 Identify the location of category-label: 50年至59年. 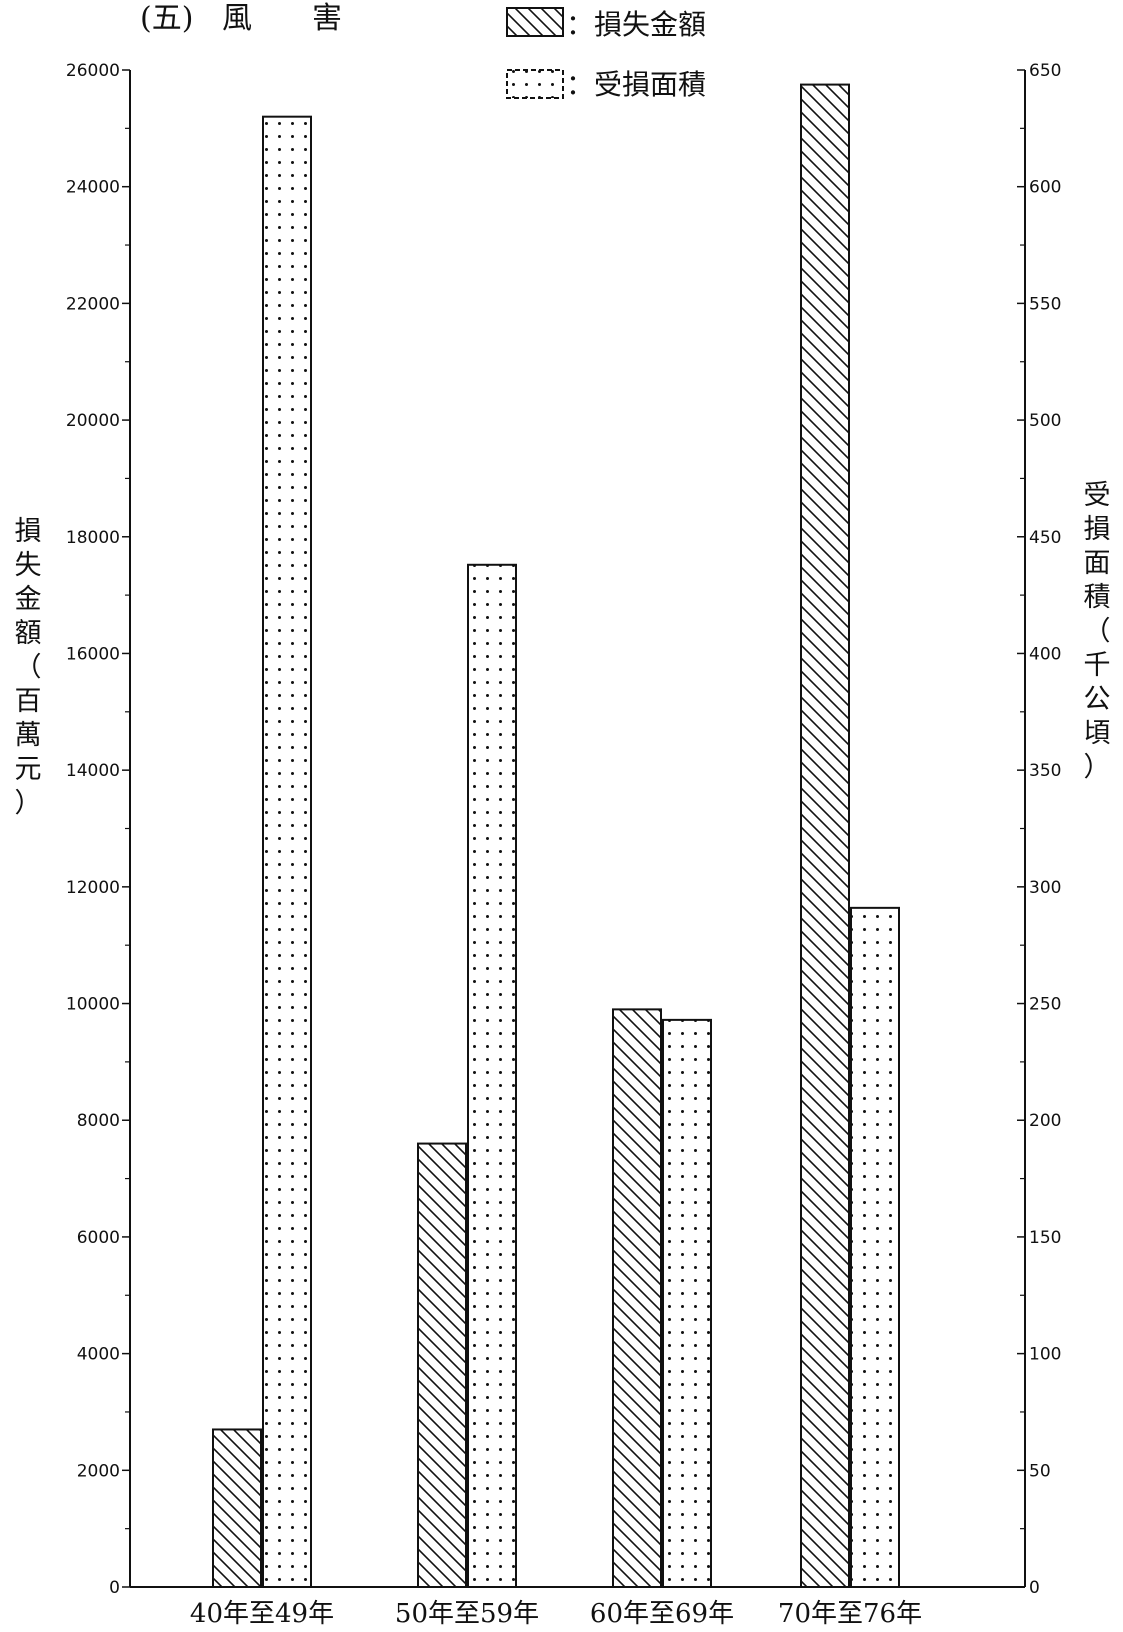
(467, 1614).